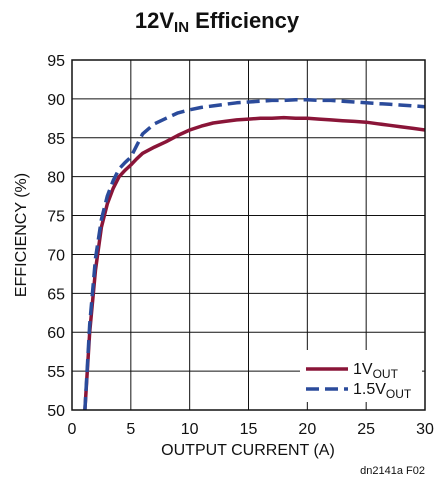 The height and width of the screenshot is (481, 434). I want to click on x-tick-label-10: 10, so click(190, 429).